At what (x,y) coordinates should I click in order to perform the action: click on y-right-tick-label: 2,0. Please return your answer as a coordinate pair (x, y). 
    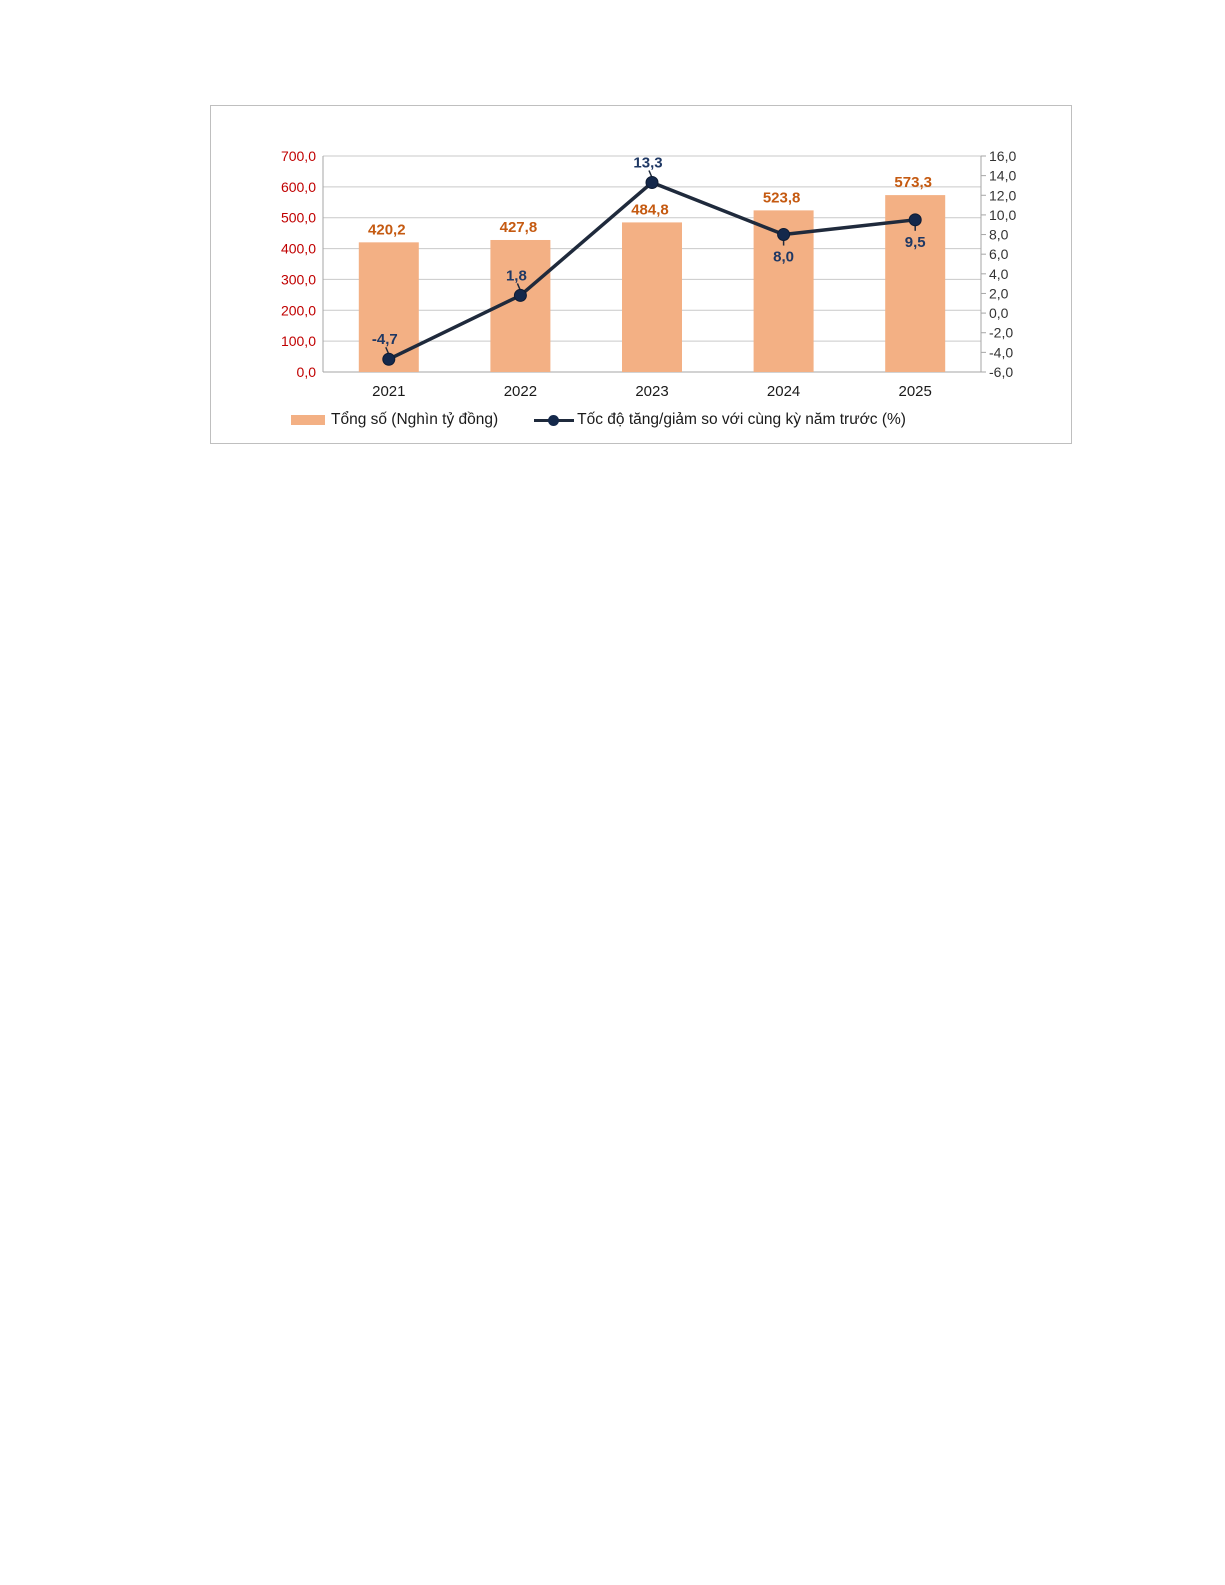
    Looking at the image, I should click on (999, 293).